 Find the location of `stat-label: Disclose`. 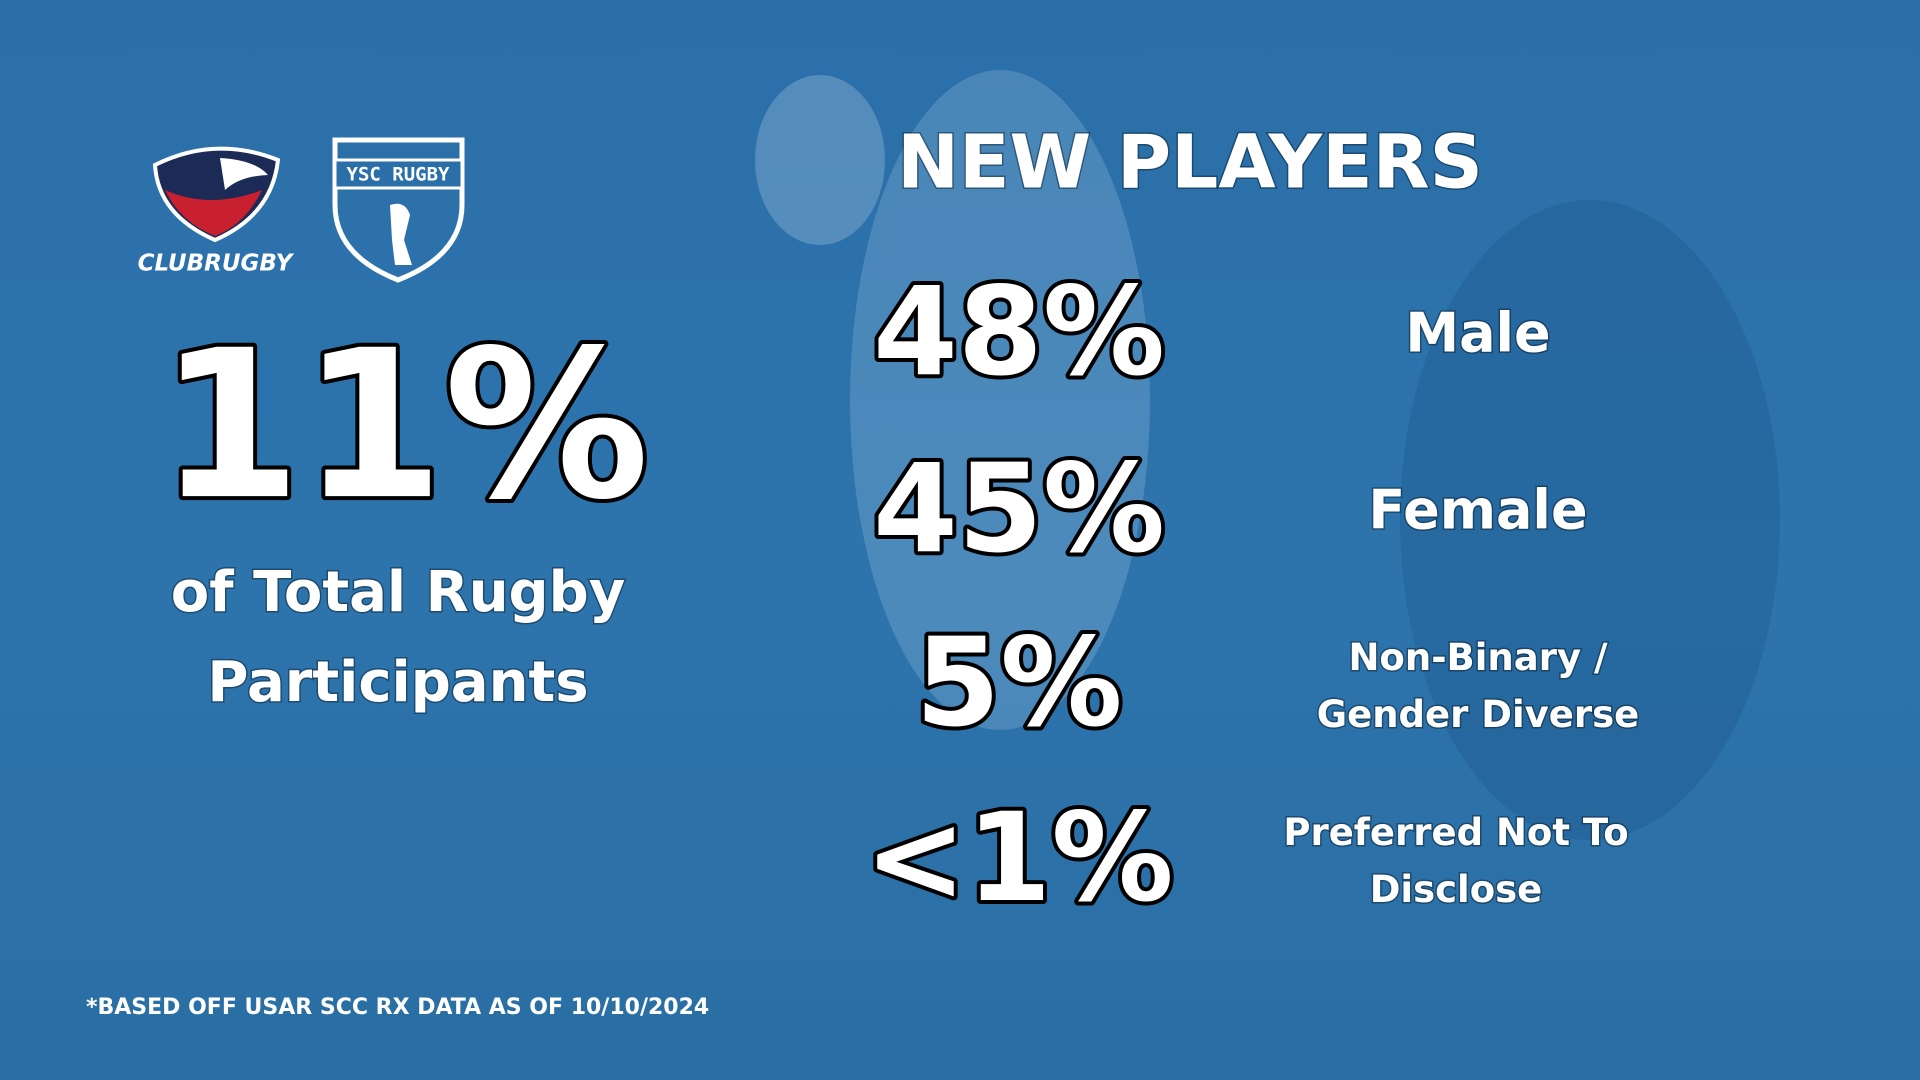

stat-label: Disclose is located at coordinates (1456, 889).